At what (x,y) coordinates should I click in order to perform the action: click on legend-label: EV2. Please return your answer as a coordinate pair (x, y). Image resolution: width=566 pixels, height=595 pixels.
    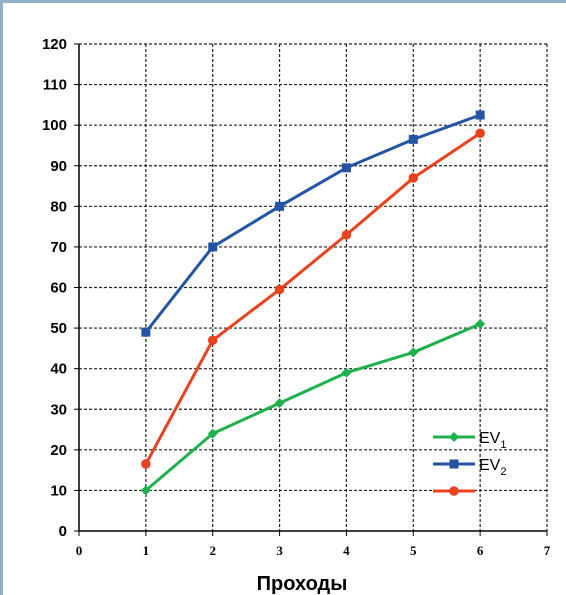
    Looking at the image, I should click on (492, 467).